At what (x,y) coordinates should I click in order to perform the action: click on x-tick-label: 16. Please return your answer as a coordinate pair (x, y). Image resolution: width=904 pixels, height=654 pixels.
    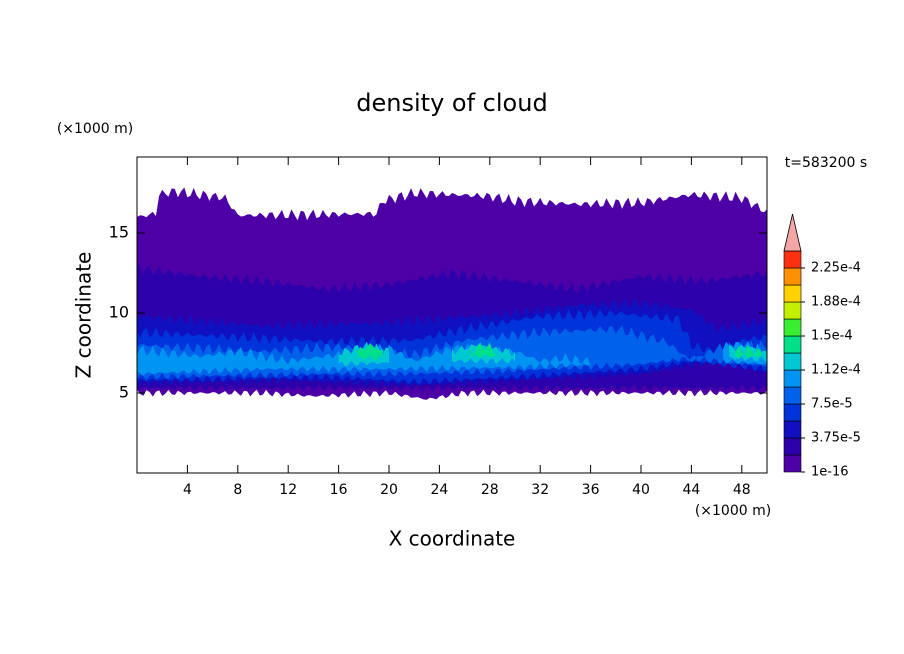
    Looking at the image, I should click on (339, 490).